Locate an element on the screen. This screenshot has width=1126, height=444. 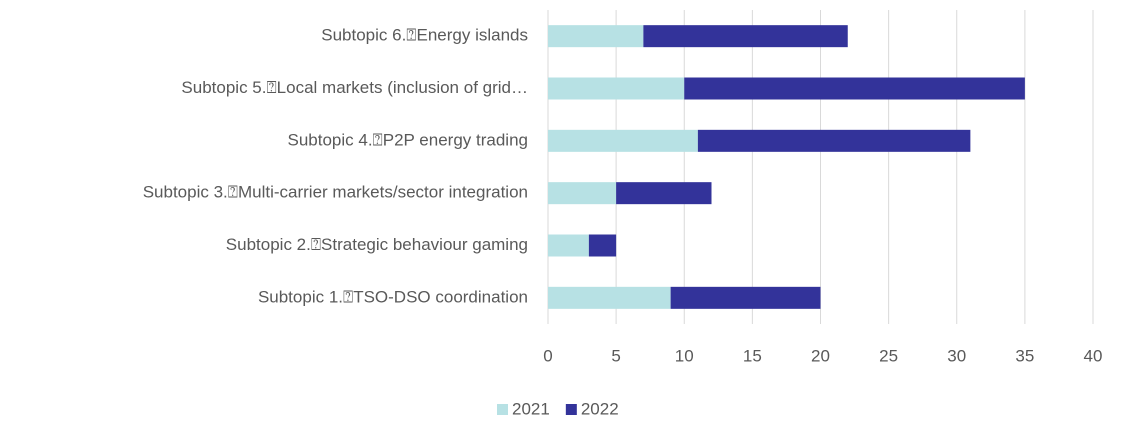
y-tick-label: Subtopic 1.⍰TSO-DSO coordination is located at coordinates (393, 296).